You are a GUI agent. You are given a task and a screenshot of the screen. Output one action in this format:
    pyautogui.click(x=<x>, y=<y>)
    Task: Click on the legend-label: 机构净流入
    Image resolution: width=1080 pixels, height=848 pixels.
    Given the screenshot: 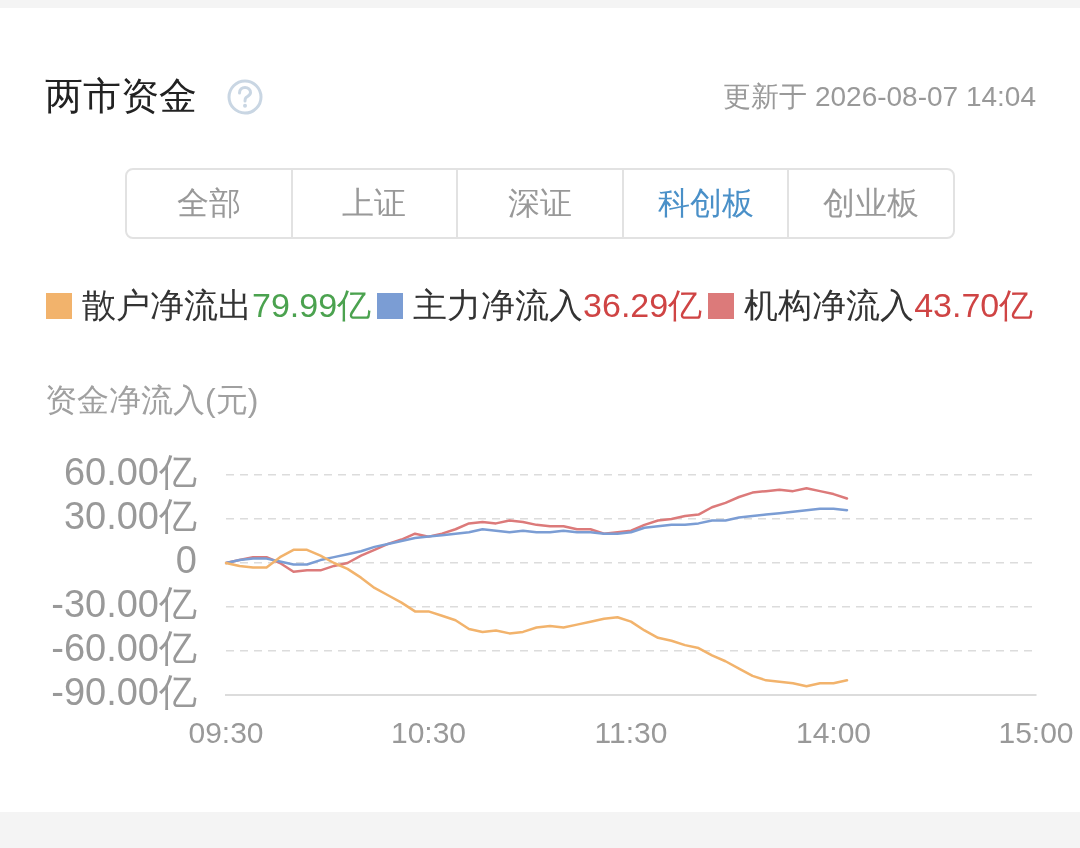 What is the action you would take?
    pyautogui.click(x=829, y=305)
    